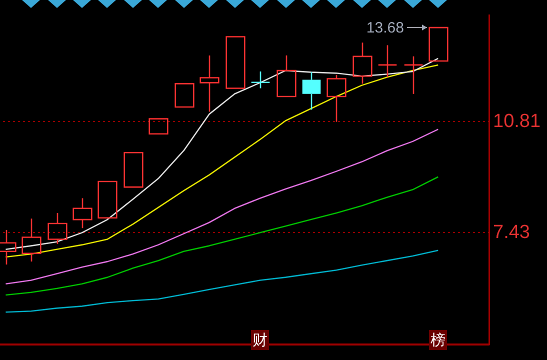 This screenshot has height=360, width=547. Describe the element at coordinates (438, 340) in the screenshot. I see `annotation: 榜` at that location.